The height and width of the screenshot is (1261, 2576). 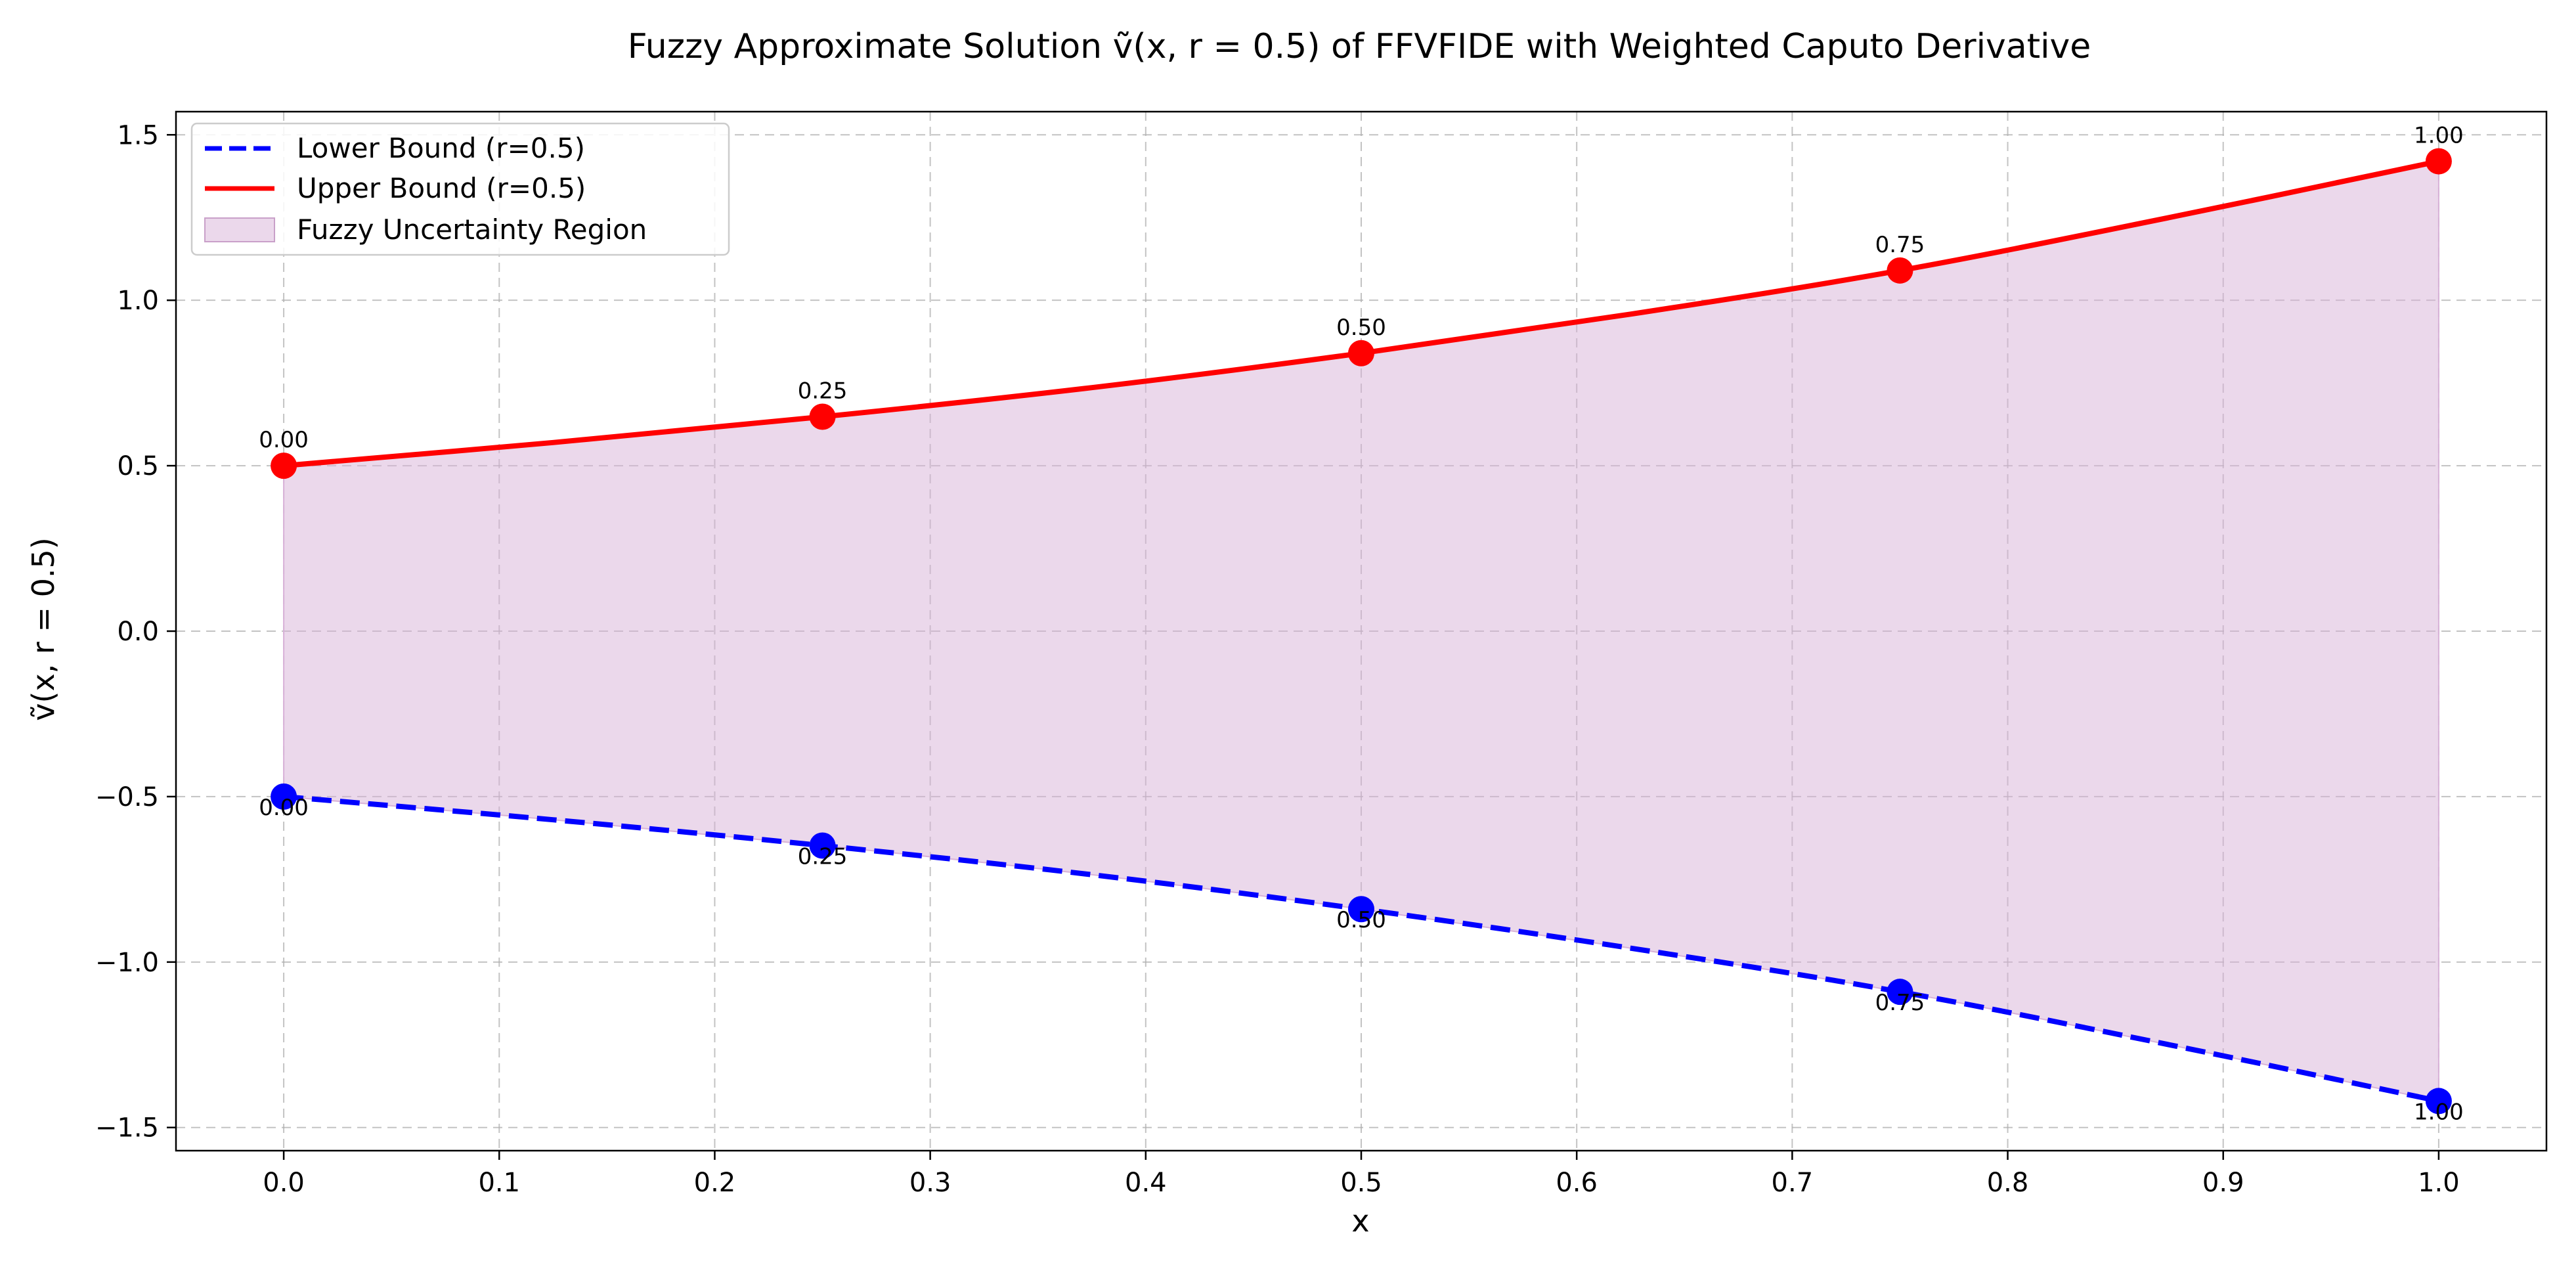 I want to click on upper-point-label: 0.75, so click(x=1900, y=245).